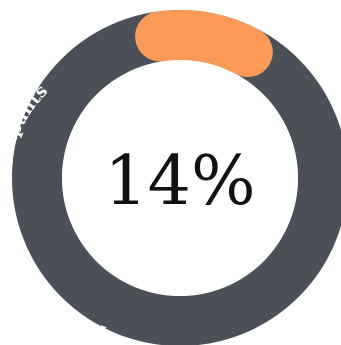 This screenshot has width=341, height=345. I want to click on center-value-label: 14%, so click(179, 181).